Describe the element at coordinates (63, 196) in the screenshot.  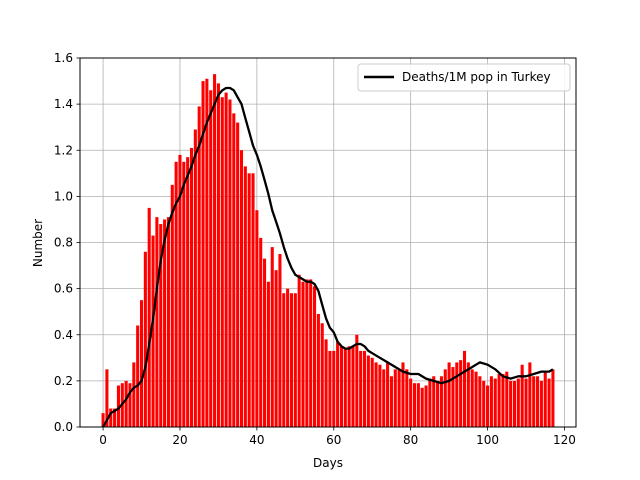
I see `y-tick-label: 1.0` at that location.